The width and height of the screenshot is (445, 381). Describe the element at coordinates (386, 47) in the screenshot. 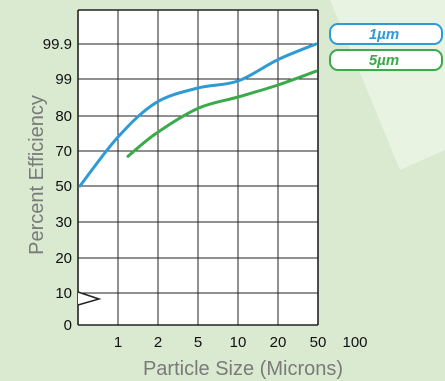

I see `legend: 1µm 5µm` at that location.